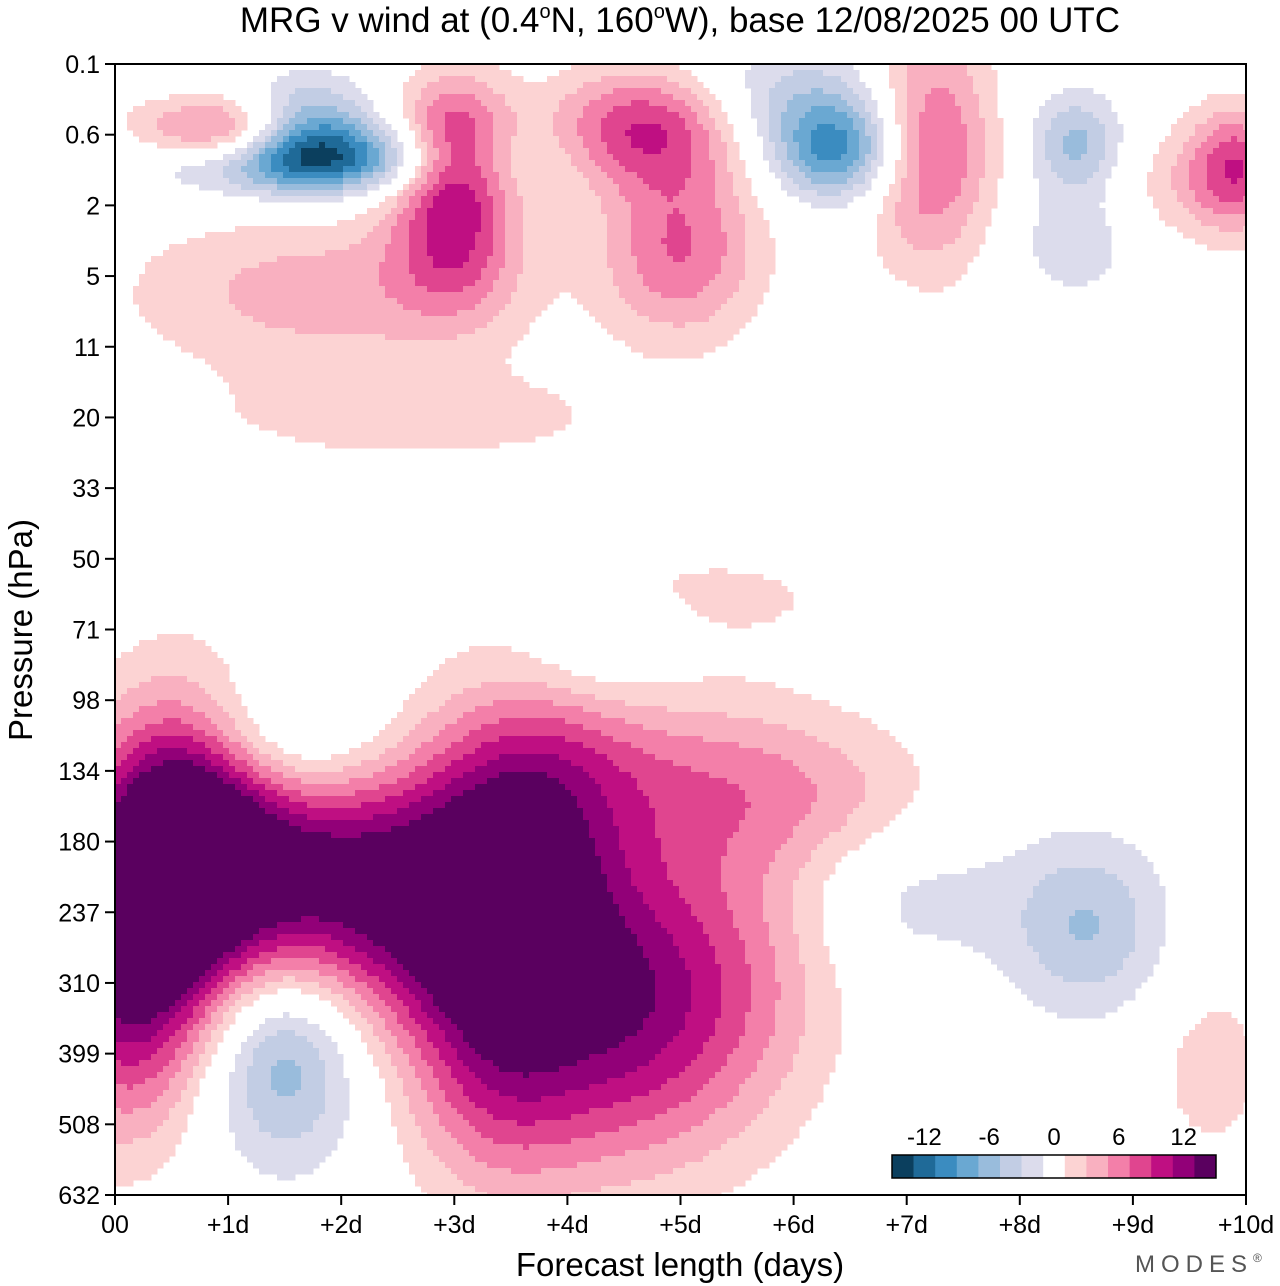 This screenshot has height=1286, width=1280. What do you see at coordinates (341, 1225) in the screenshot?
I see `x-tick-label: +2d` at bounding box center [341, 1225].